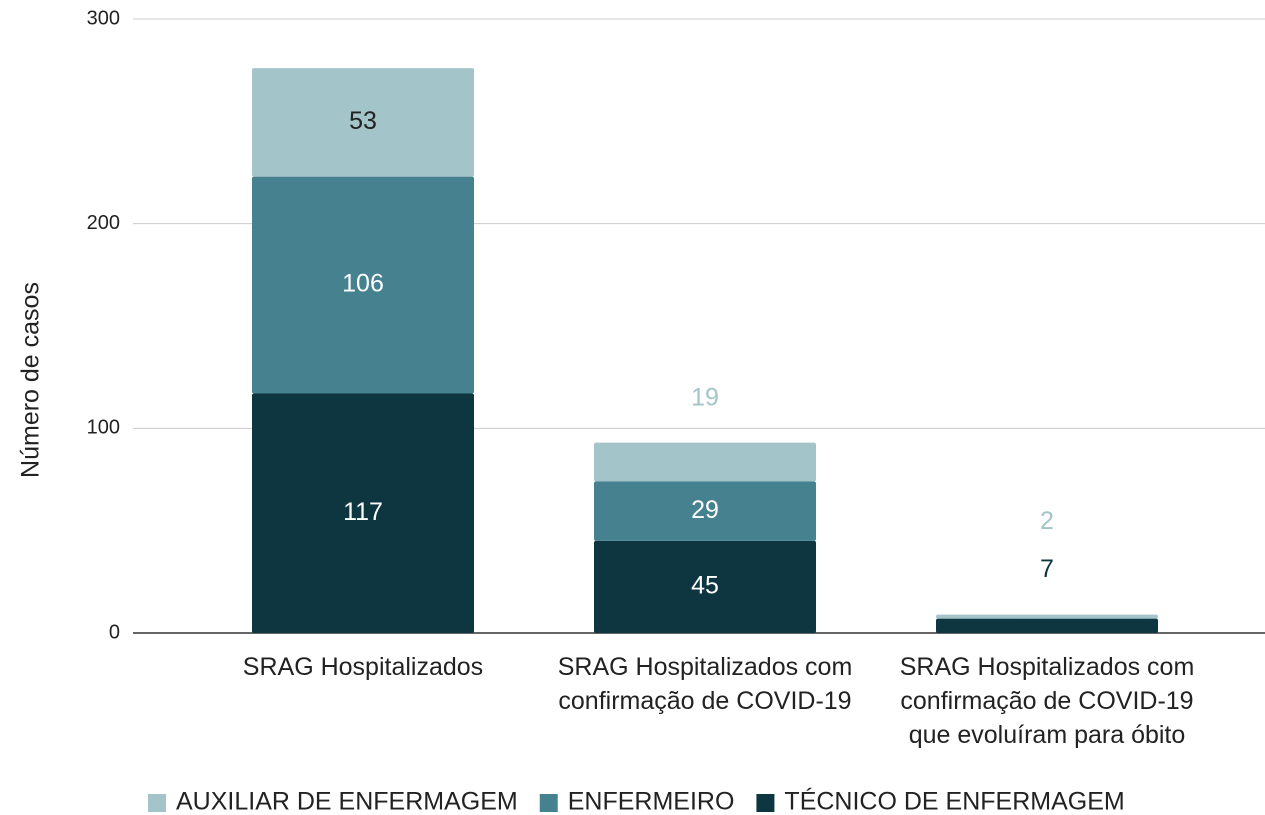  I want to click on data-label: 7, so click(1047, 569).